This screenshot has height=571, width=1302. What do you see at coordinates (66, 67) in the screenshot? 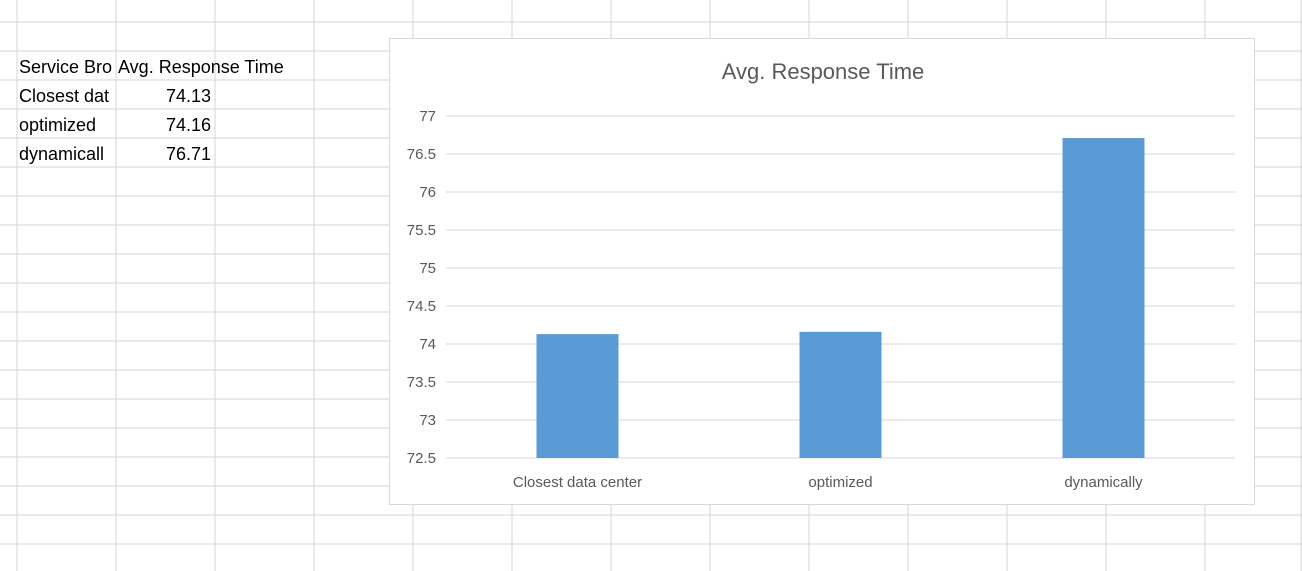
I see `header-cell-service-broker: Service Bro` at bounding box center [66, 67].